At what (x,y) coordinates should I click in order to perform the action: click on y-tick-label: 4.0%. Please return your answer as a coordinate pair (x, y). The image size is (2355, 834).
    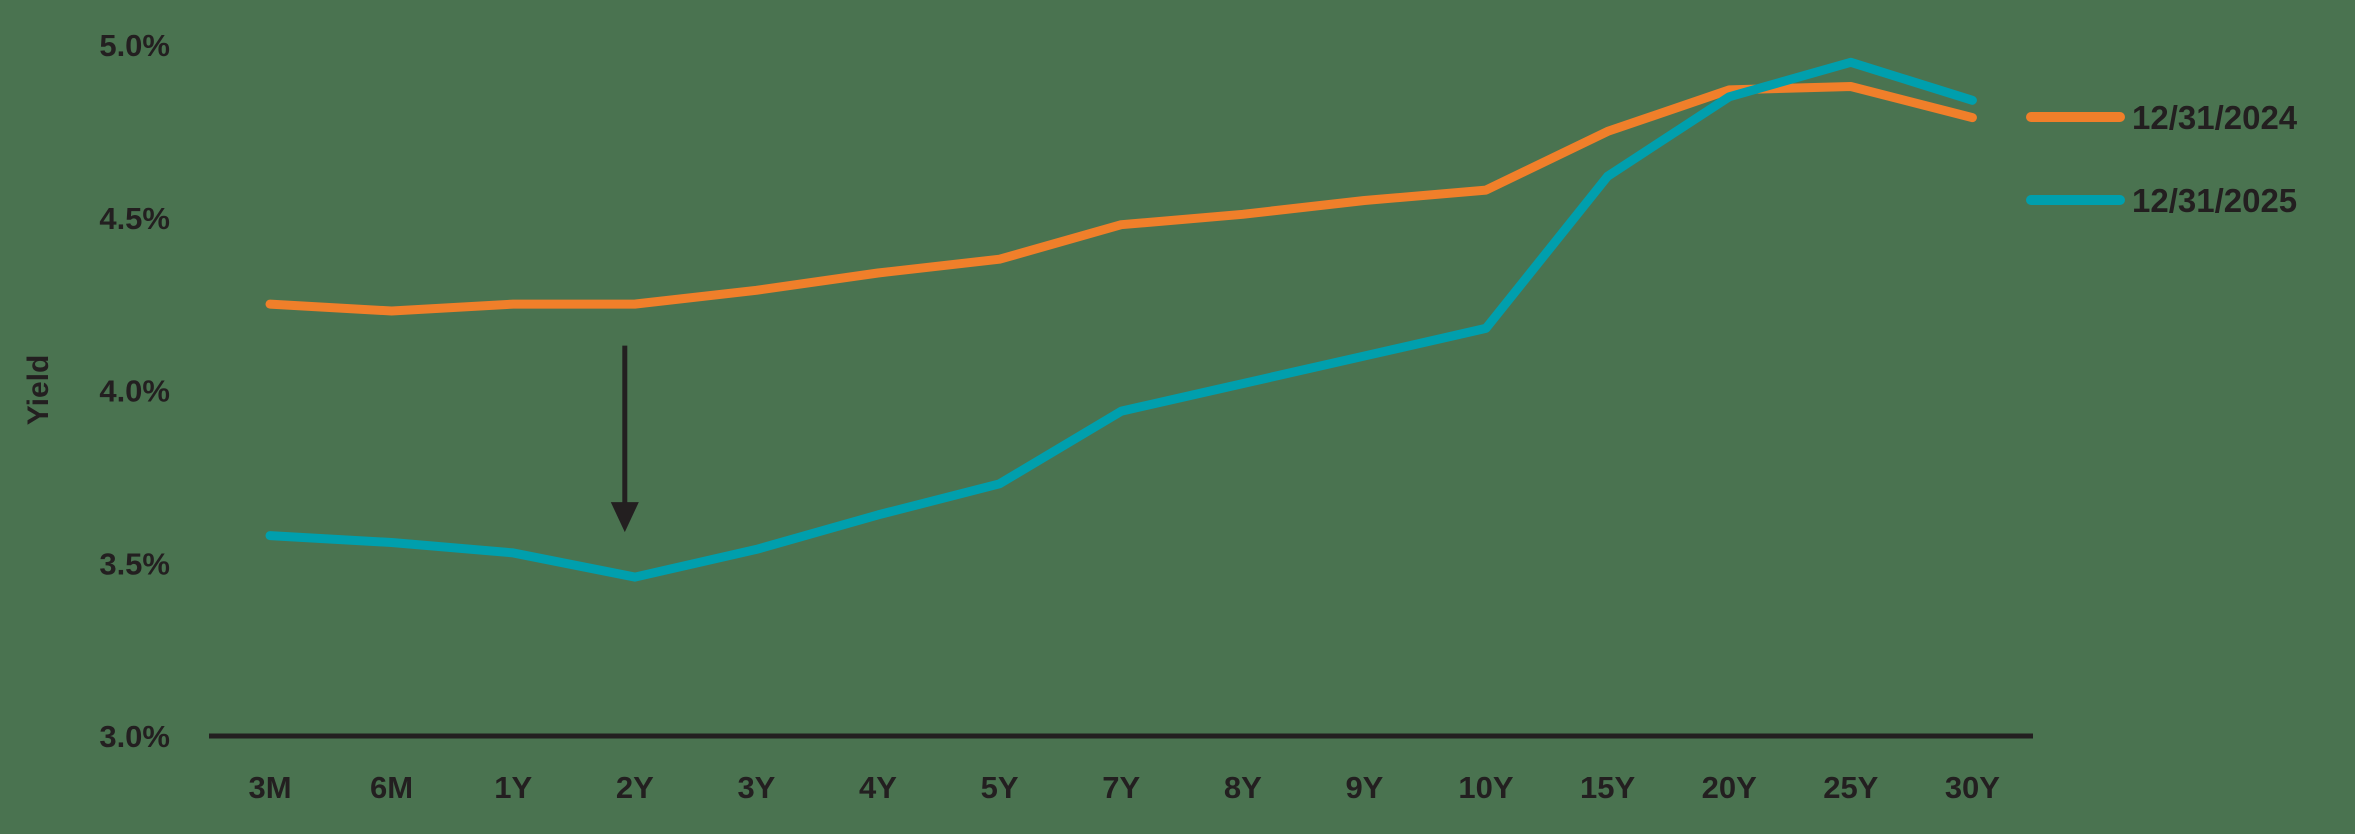
    Looking at the image, I should click on (134, 391).